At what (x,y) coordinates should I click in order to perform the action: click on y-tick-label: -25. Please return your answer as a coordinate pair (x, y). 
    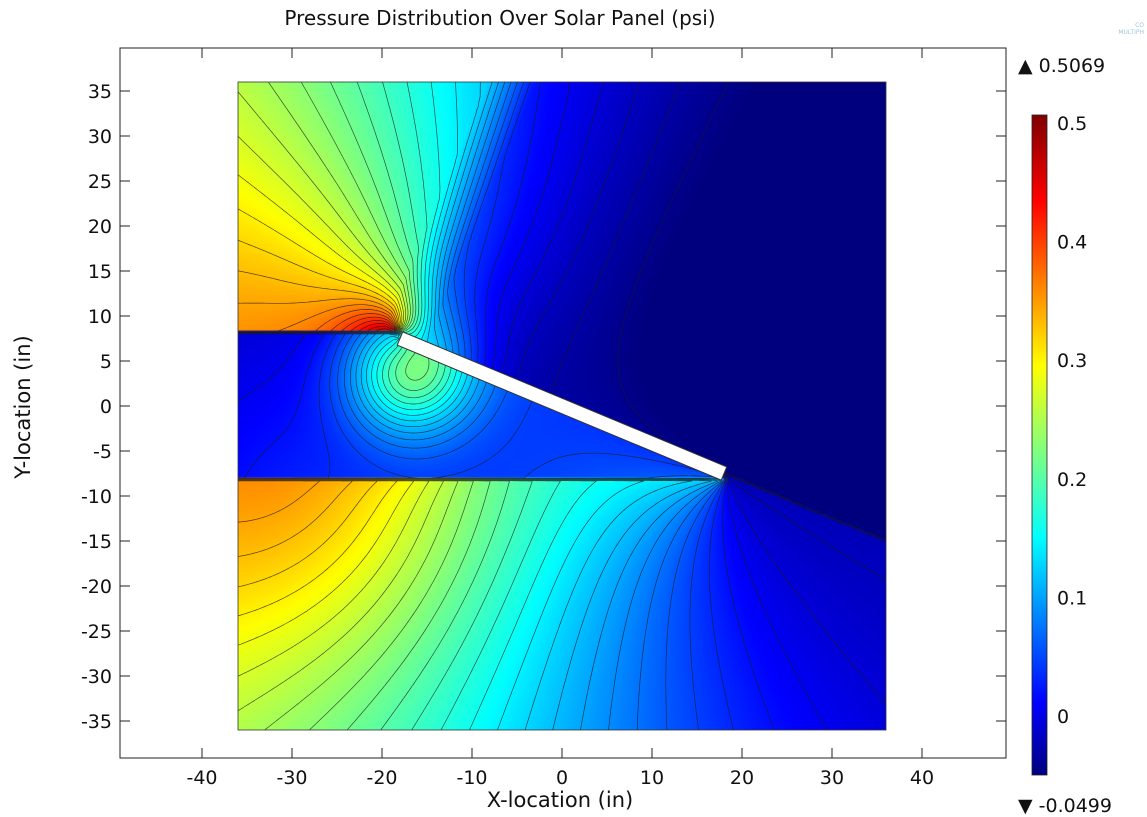
    Looking at the image, I should click on (96, 632).